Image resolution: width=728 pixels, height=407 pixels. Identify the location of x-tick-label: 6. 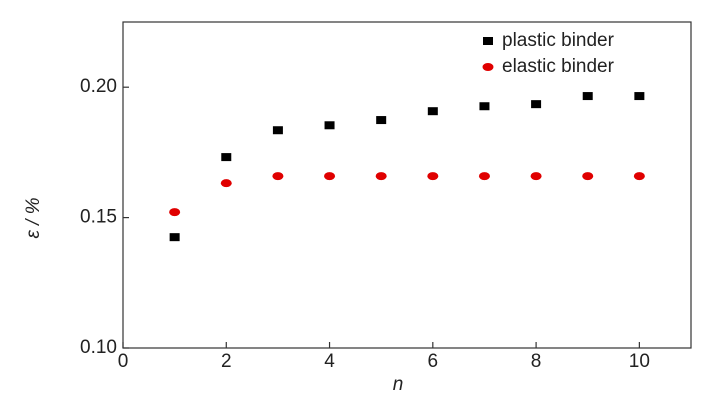
(433, 361).